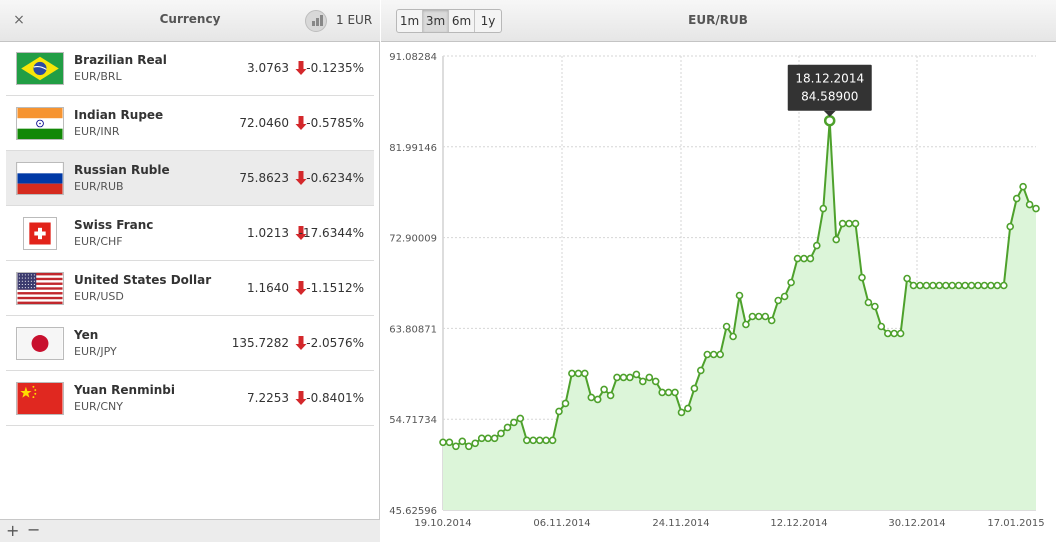  What do you see at coordinates (436, 21) in the screenshot?
I see `range-button-3m: 3m` at bounding box center [436, 21].